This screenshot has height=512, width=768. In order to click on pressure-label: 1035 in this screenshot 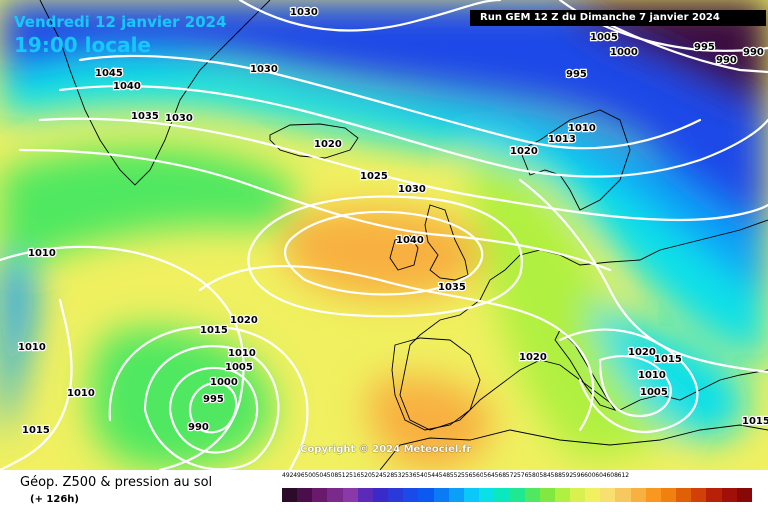, I will do `click(145, 116)`.